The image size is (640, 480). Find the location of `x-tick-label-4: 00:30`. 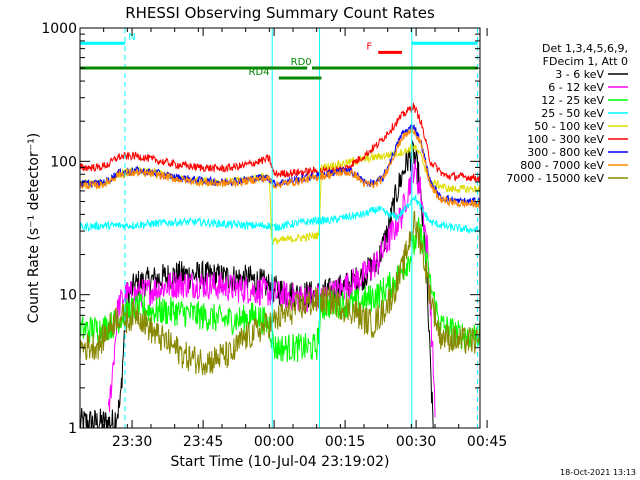

x-tick-label-4: 00:30 is located at coordinates (416, 442).